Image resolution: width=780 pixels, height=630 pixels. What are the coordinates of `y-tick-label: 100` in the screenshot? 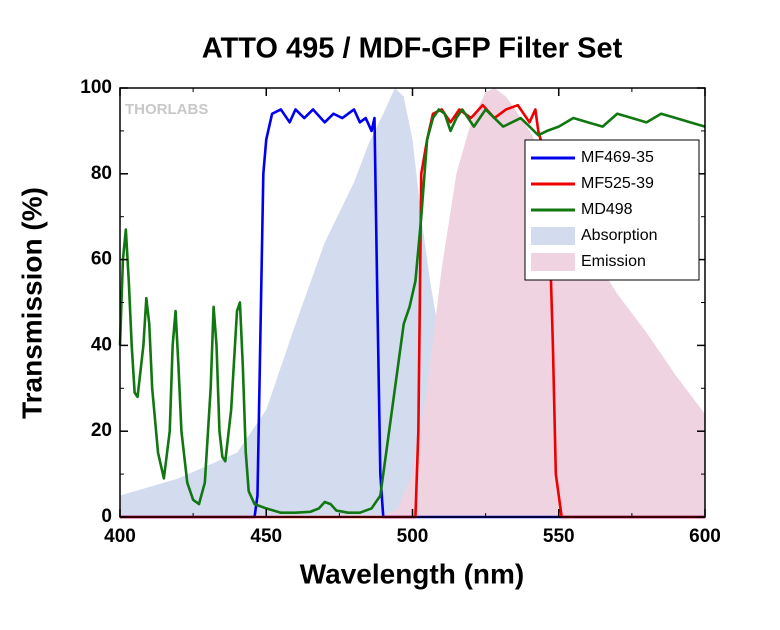 It's located at (96, 87).